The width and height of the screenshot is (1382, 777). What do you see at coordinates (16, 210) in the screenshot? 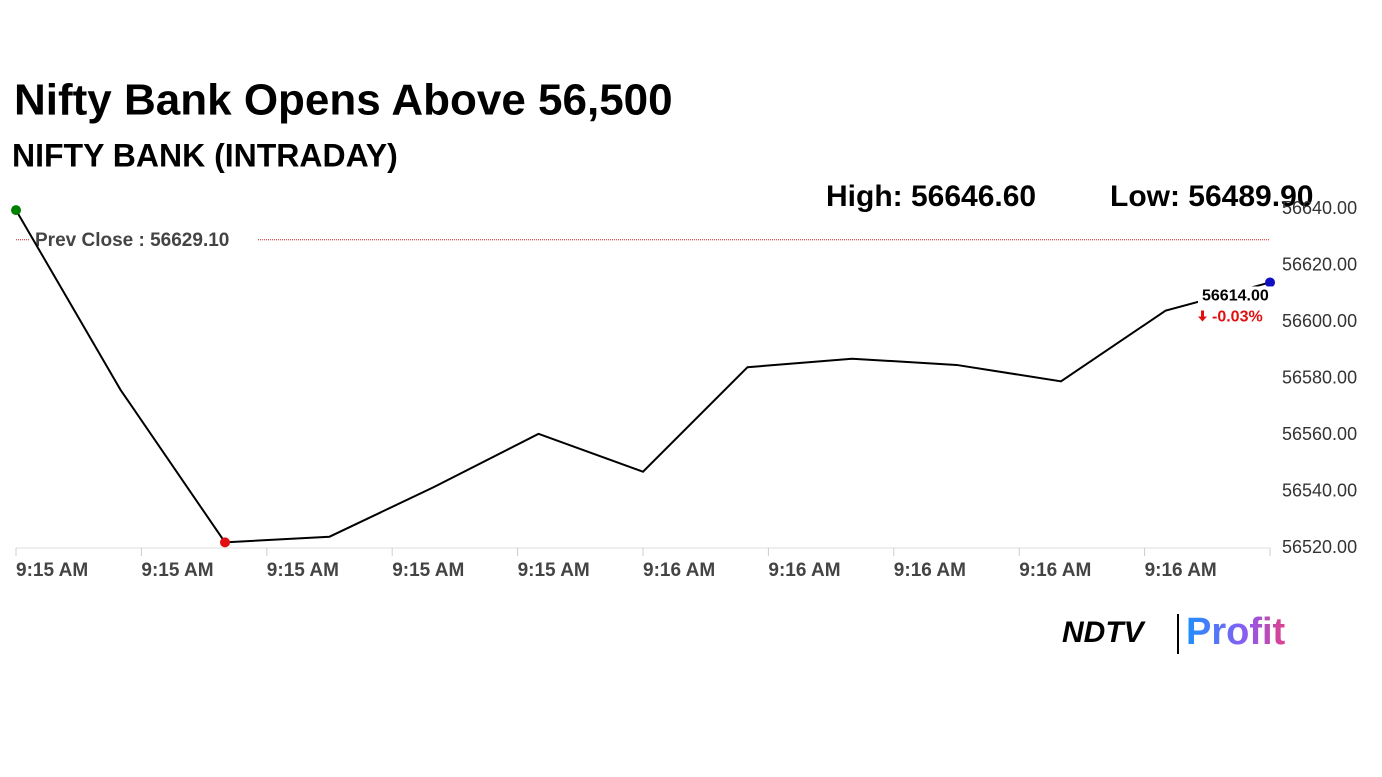
I see `start-dot` at bounding box center [16, 210].